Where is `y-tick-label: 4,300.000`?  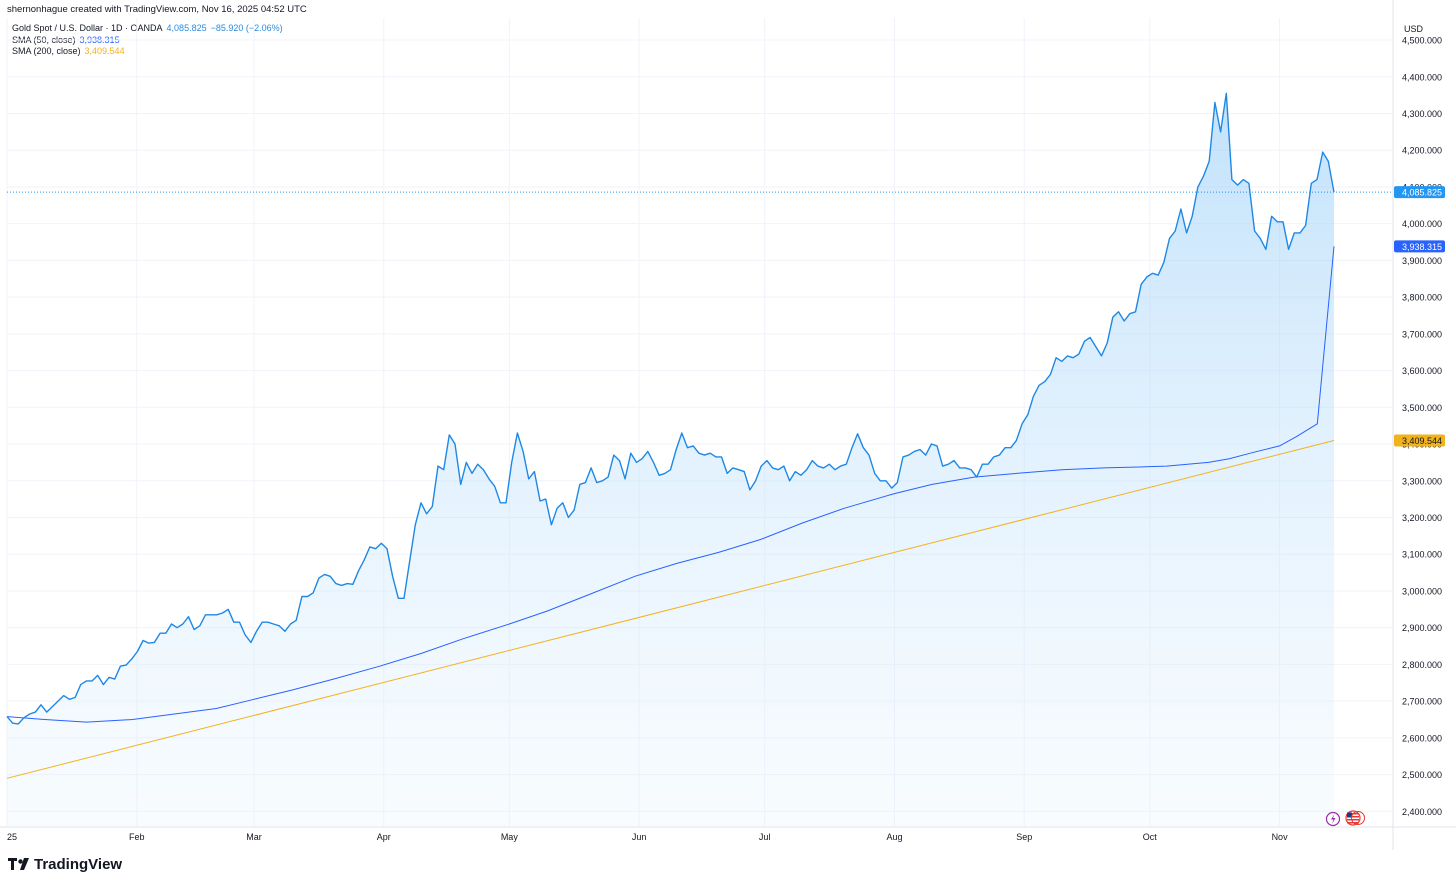
y-tick-label: 4,300.000 is located at coordinates (1422, 114).